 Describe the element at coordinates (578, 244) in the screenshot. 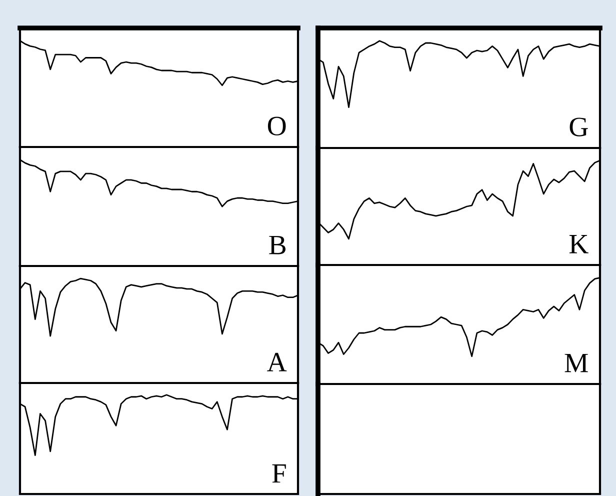

I see `text: K` at that location.